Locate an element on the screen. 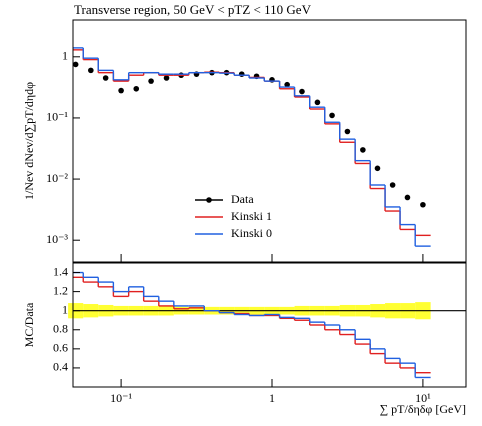 This screenshot has height=426, width=482. x-tick-label: 10⁻¹ is located at coordinates (121, 398).